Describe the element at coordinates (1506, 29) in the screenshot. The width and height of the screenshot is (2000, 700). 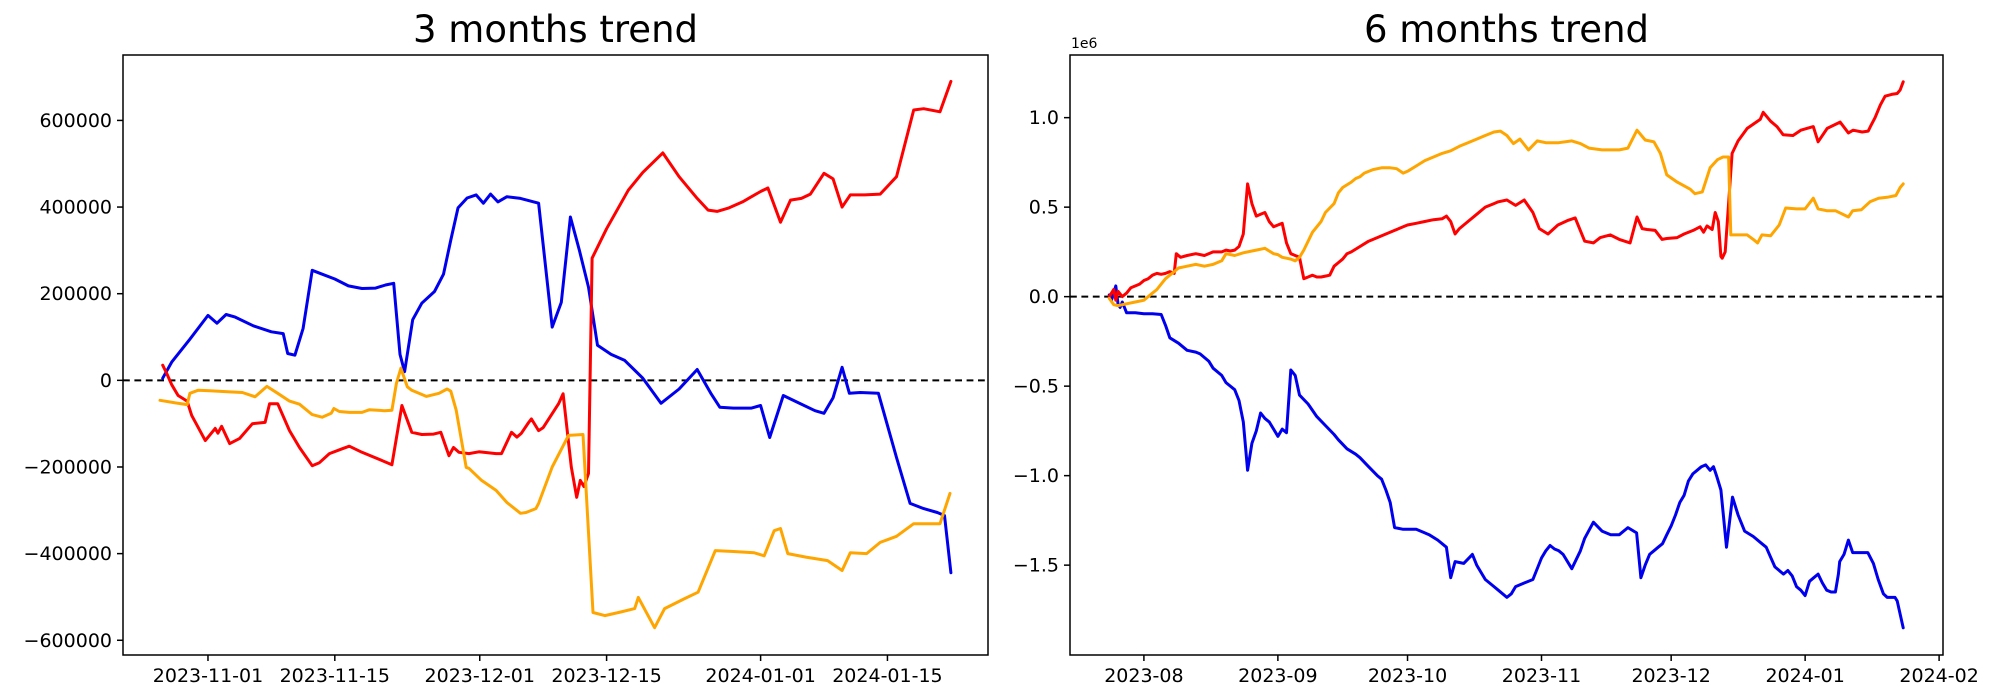
I see `chart-title-6-months: 6 months trend` at that location.